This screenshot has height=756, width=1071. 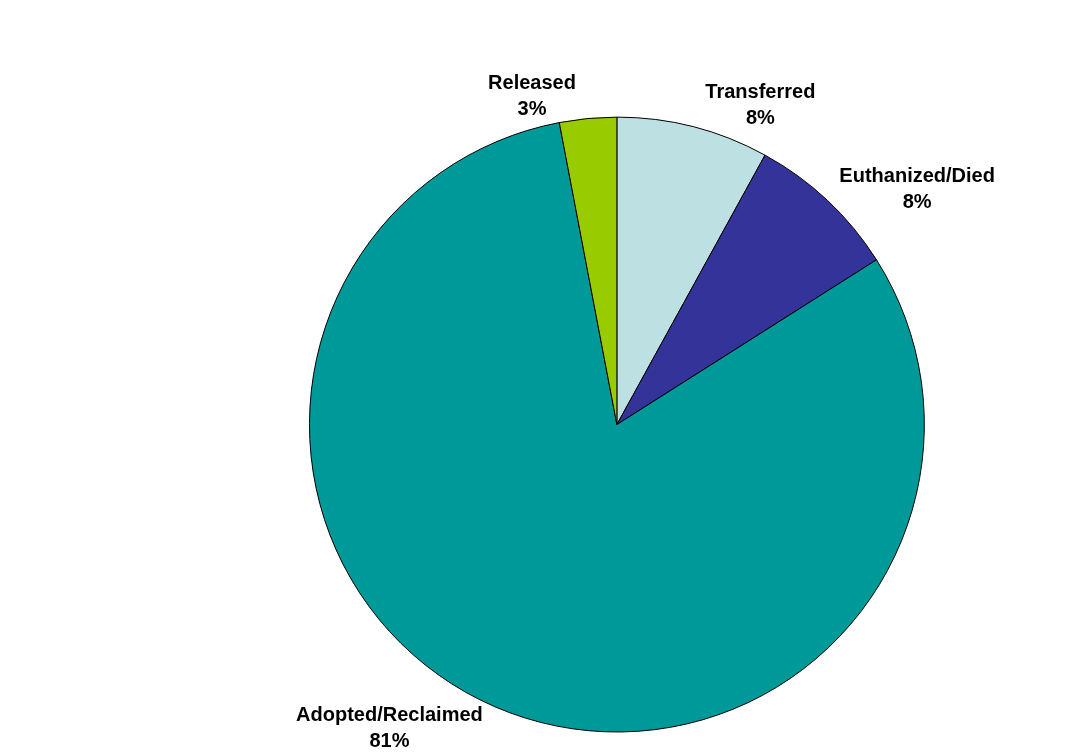 I want to click on slice-label: Adopted/Reclaimed, so click(x=389, y=713).